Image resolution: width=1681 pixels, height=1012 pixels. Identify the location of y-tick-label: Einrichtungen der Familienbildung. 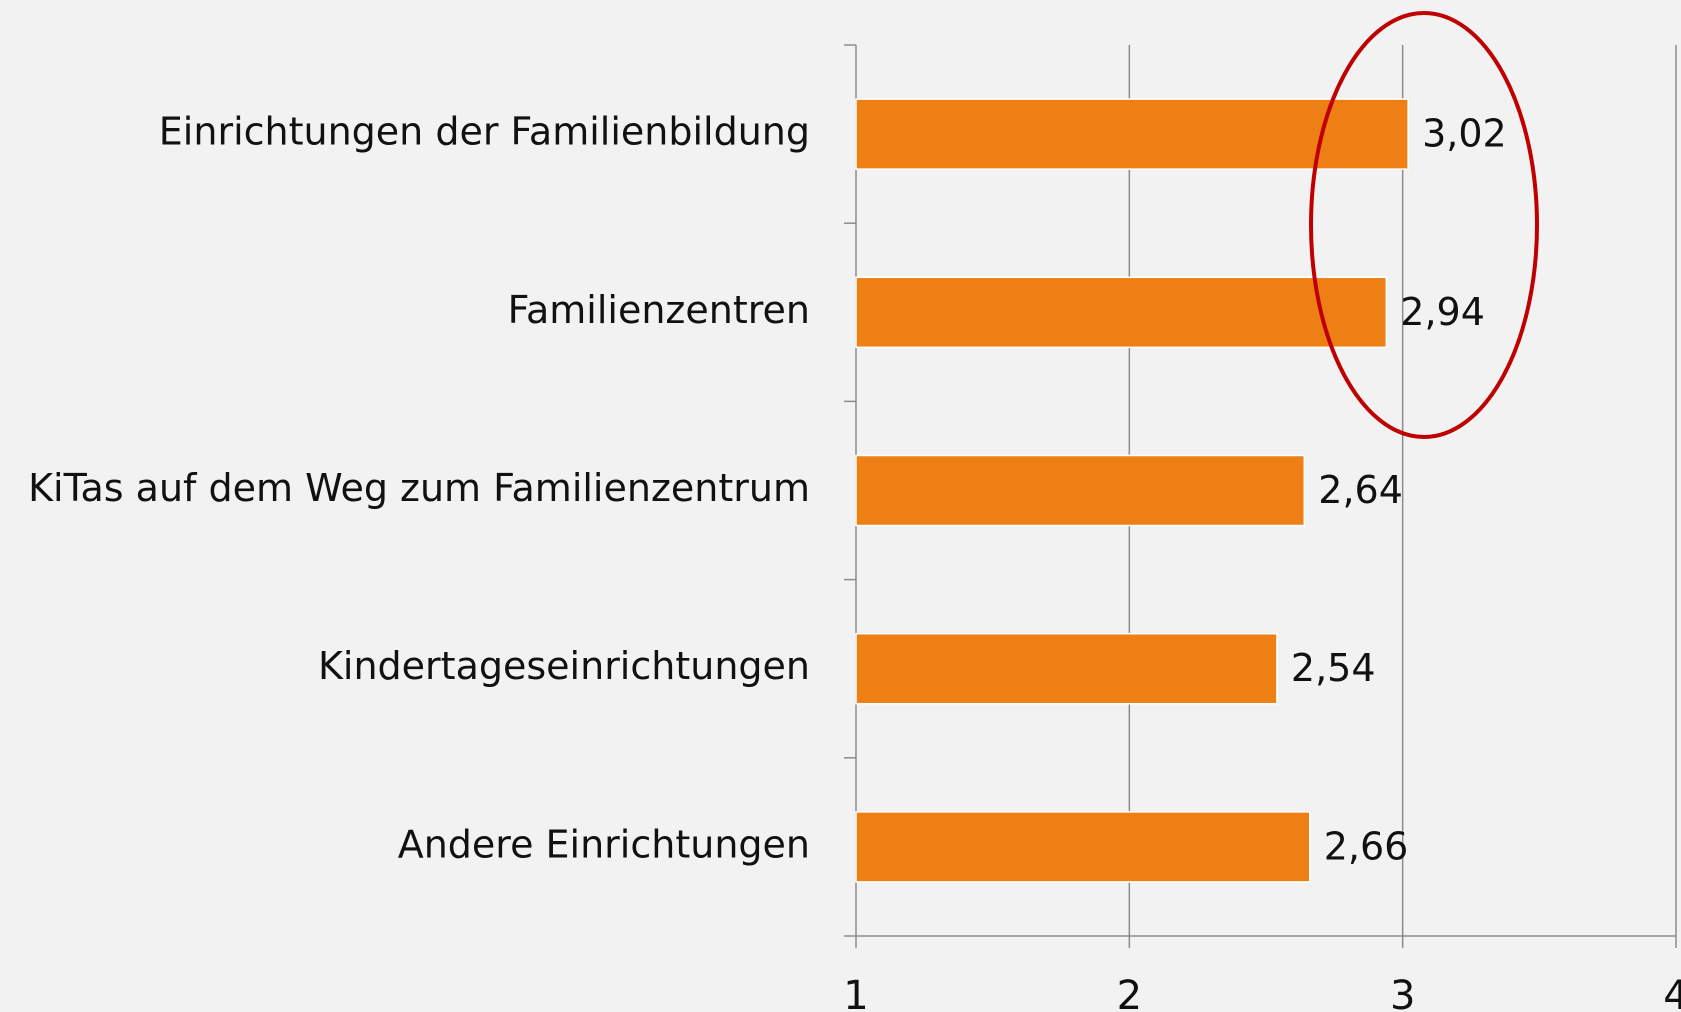
(484, 132).